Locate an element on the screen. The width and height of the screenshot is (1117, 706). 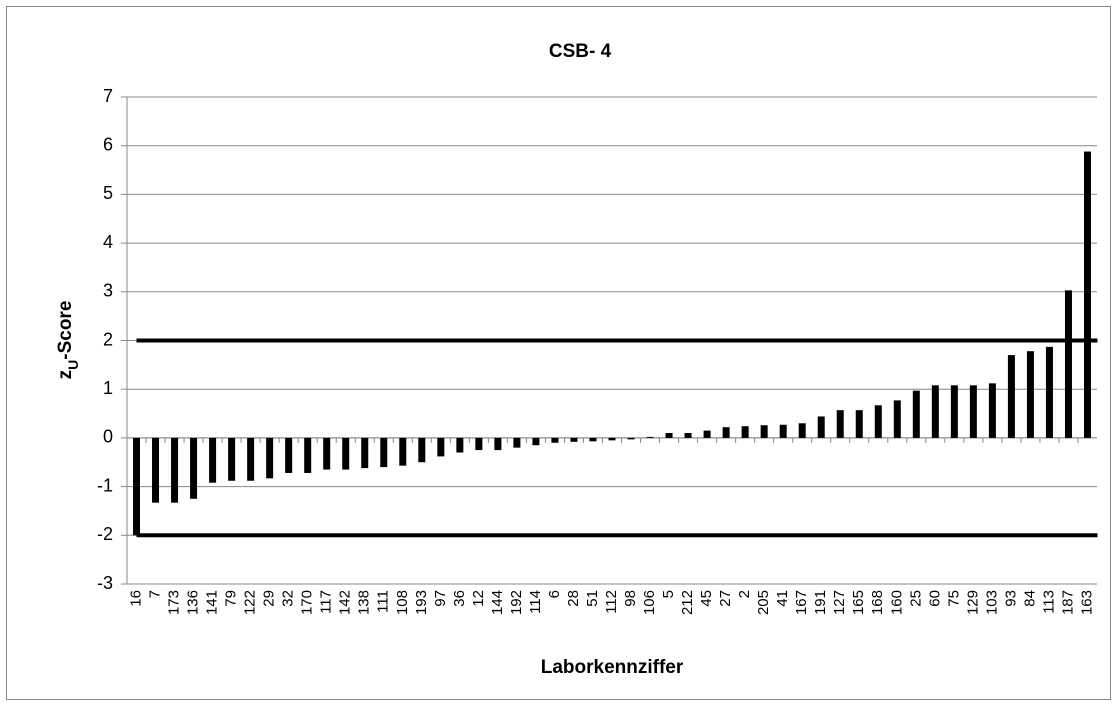
y-tick-label: 0 is located at coordinates (108, 437).